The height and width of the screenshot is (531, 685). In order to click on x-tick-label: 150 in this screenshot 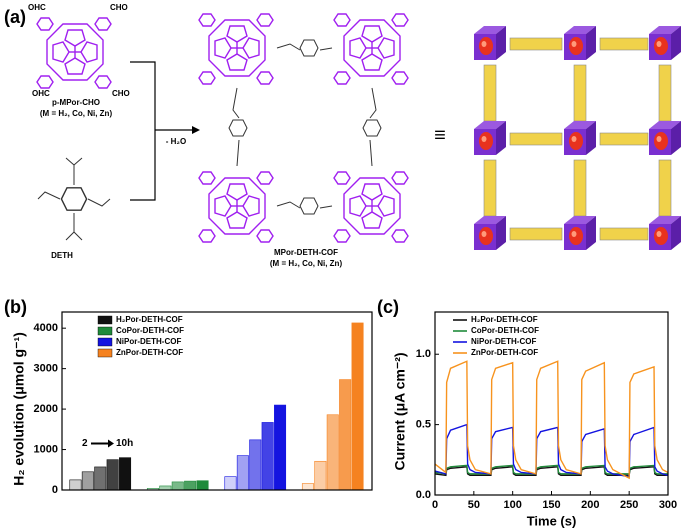, I will do `click(551, 505)`.